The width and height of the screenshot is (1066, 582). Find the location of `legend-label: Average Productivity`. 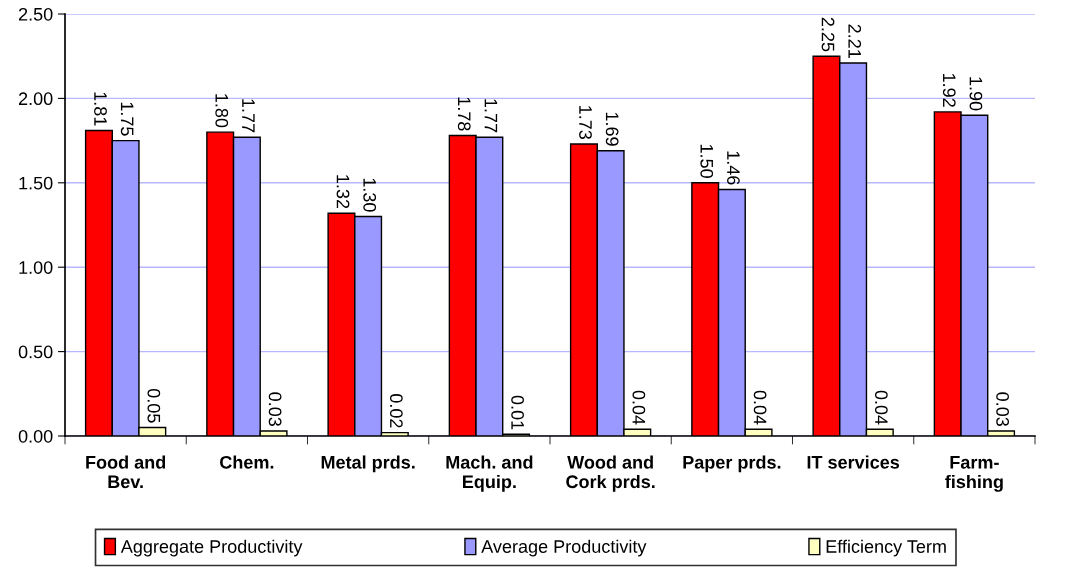

legend-label: Average Productivity is located at coordinates (564, 548).